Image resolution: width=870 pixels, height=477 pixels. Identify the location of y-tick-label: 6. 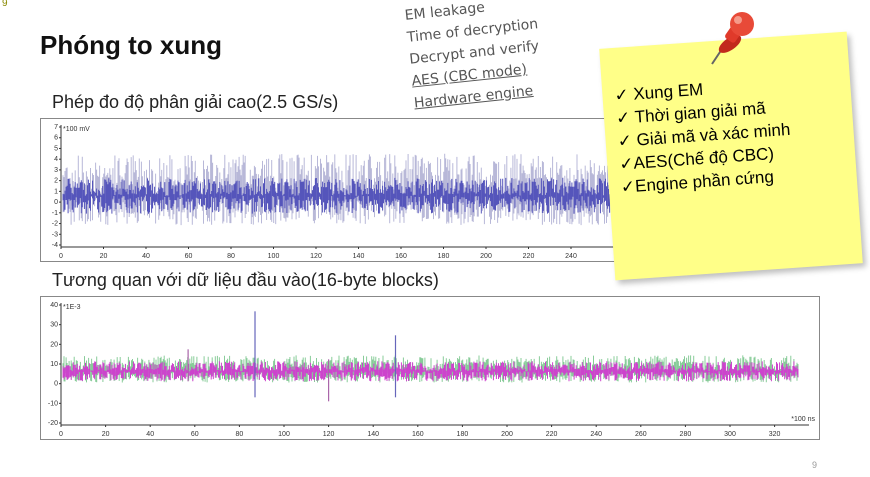
(56, 138).